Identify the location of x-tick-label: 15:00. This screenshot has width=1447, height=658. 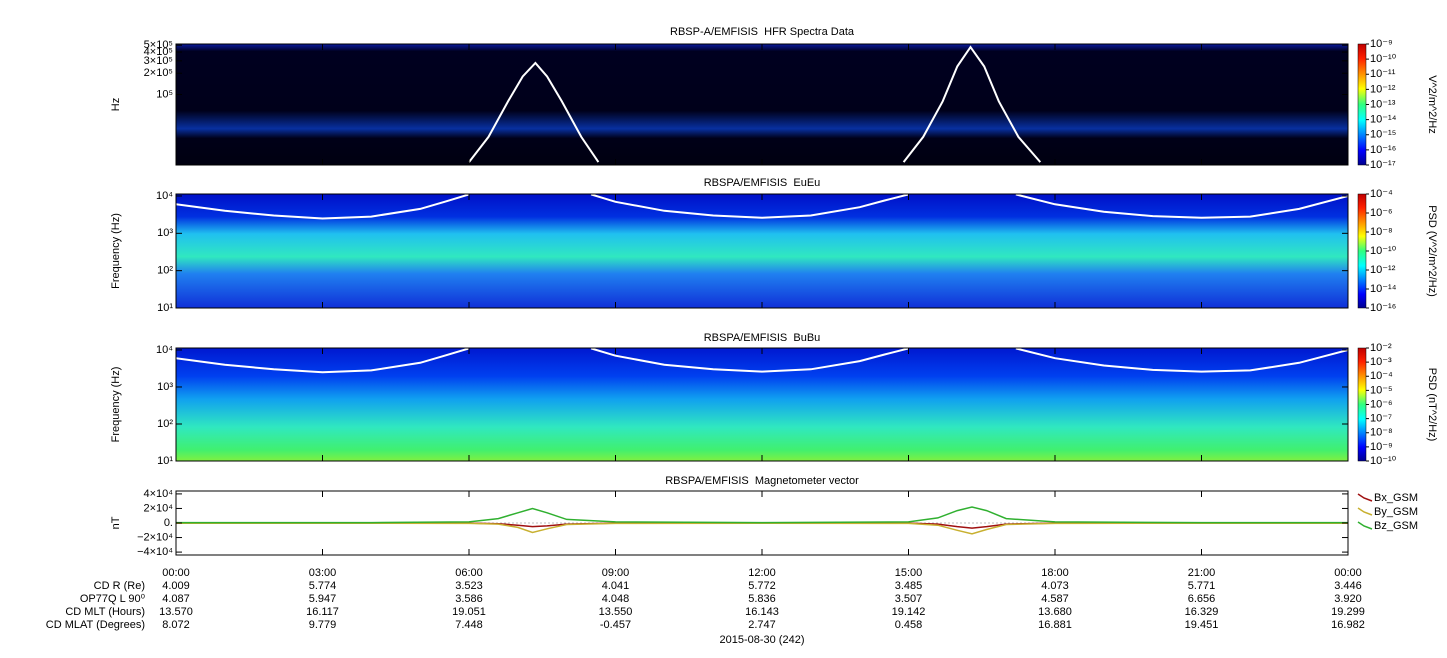
(909, 573).